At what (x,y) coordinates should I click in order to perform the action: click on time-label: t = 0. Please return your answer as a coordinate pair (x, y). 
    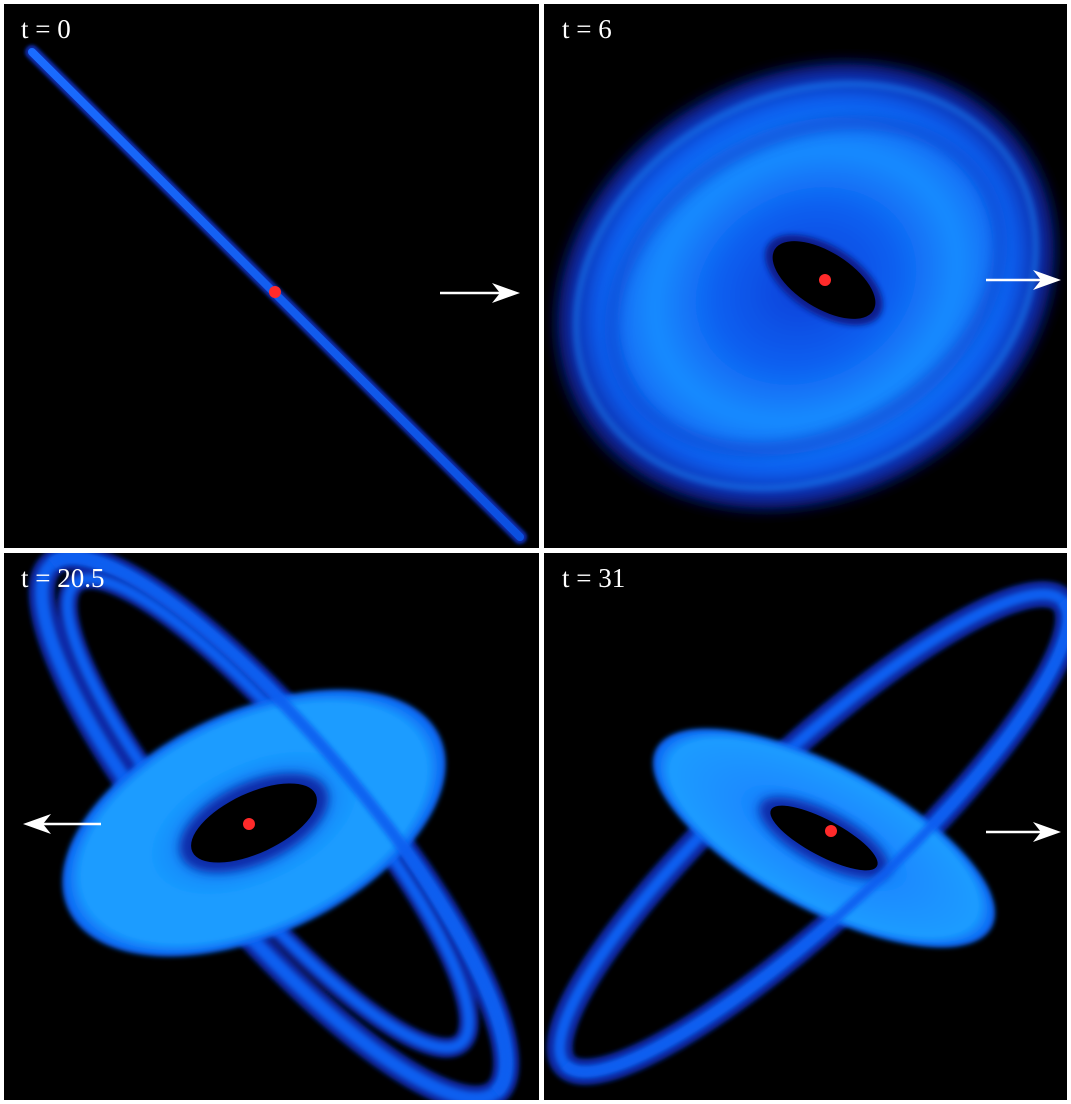
    Looking at the image, I should click on (46, 29).